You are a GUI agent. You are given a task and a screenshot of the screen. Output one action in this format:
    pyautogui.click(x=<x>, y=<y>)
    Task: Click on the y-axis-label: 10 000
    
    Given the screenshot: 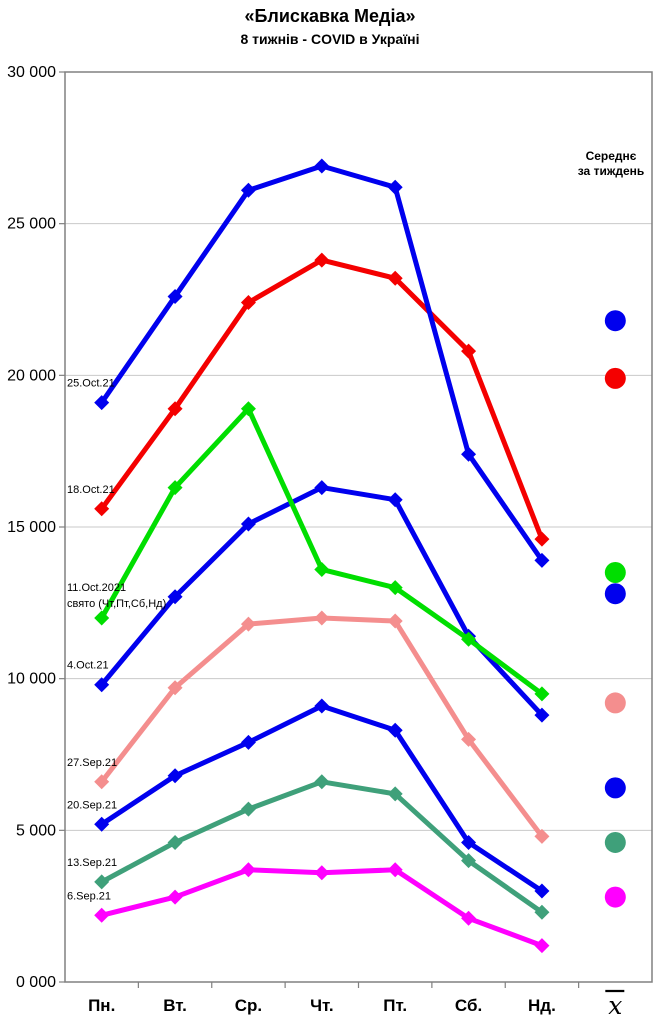 What is the action you would take?
    pyautogui.click(x=31, y=679)
    